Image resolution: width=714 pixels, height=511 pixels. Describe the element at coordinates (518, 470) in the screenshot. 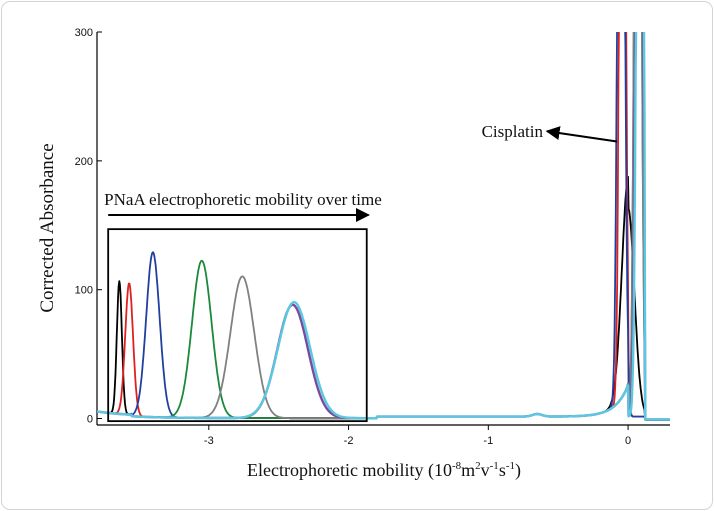

I see `x-axis-label-end: )` at that location.